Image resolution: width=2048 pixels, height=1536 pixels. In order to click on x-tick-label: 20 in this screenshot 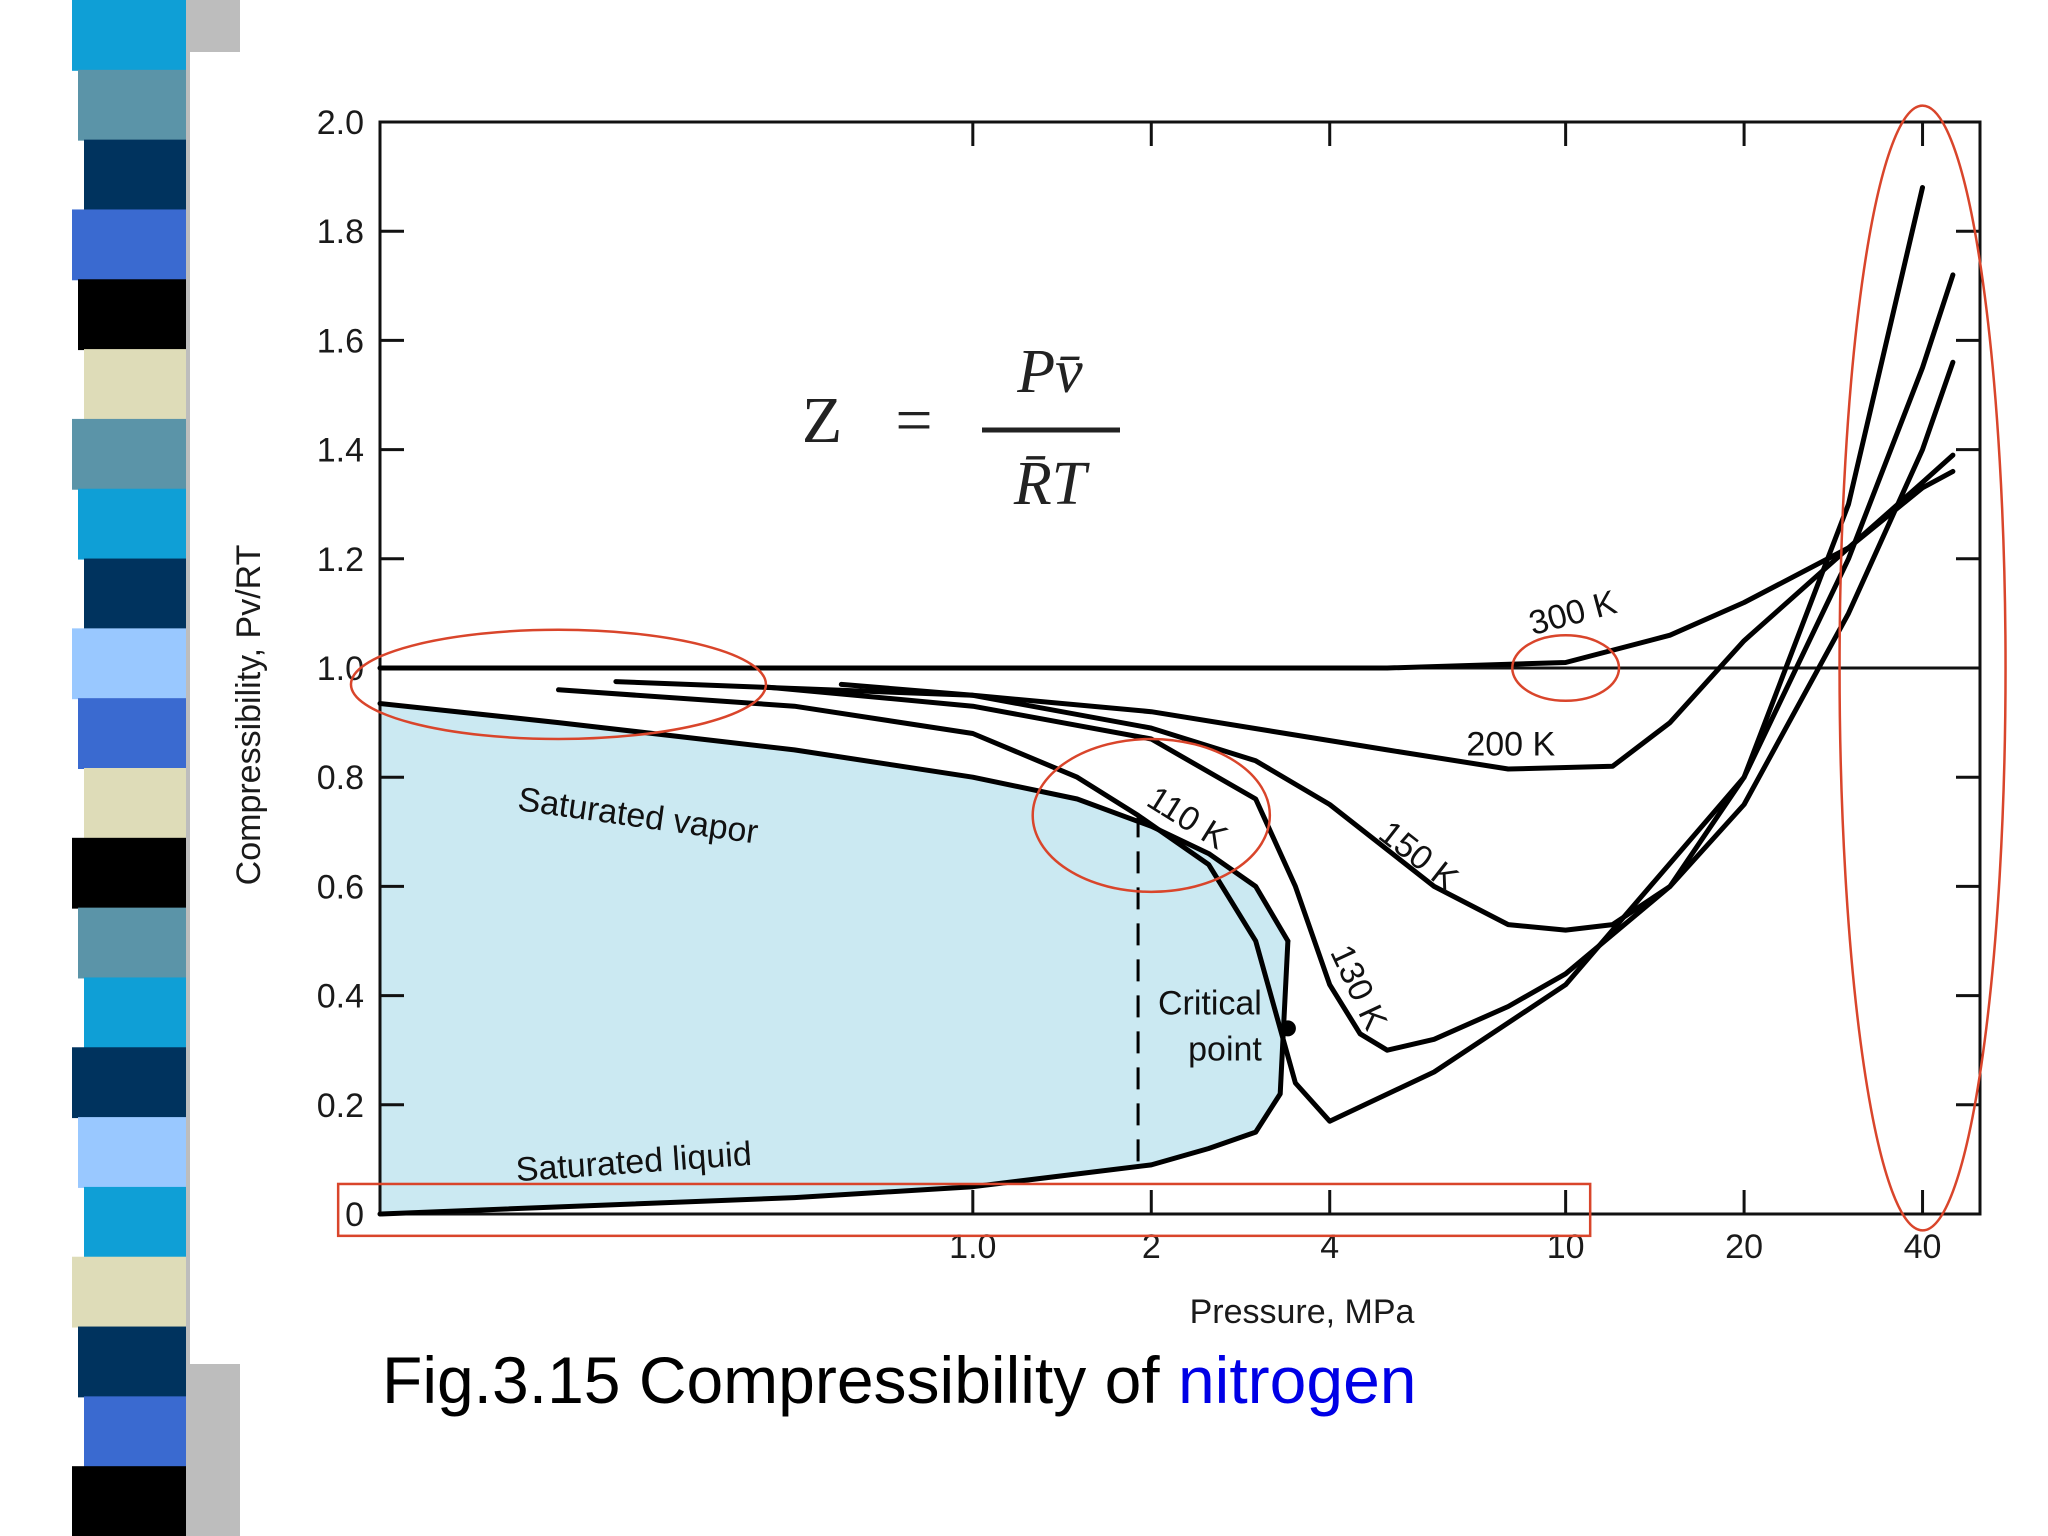, I will do `click(1744, 1247)`.